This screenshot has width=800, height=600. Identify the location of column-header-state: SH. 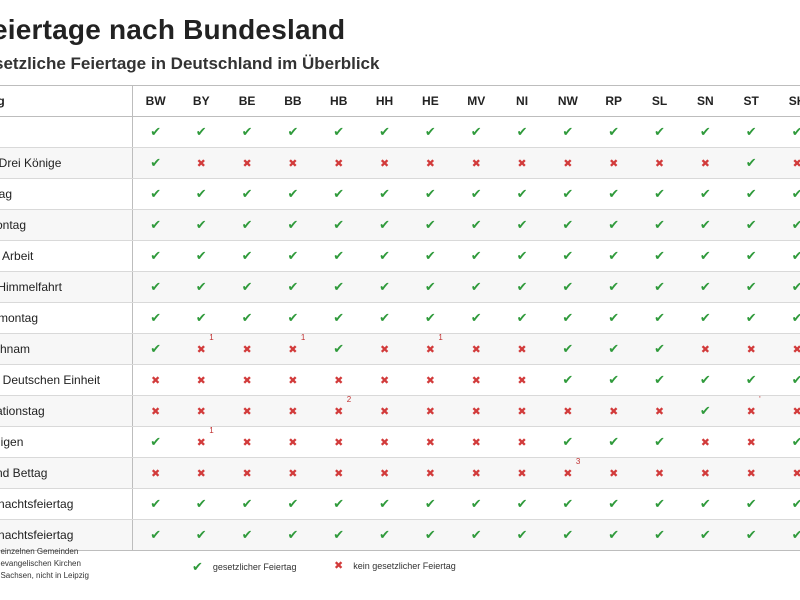
(787, 101).